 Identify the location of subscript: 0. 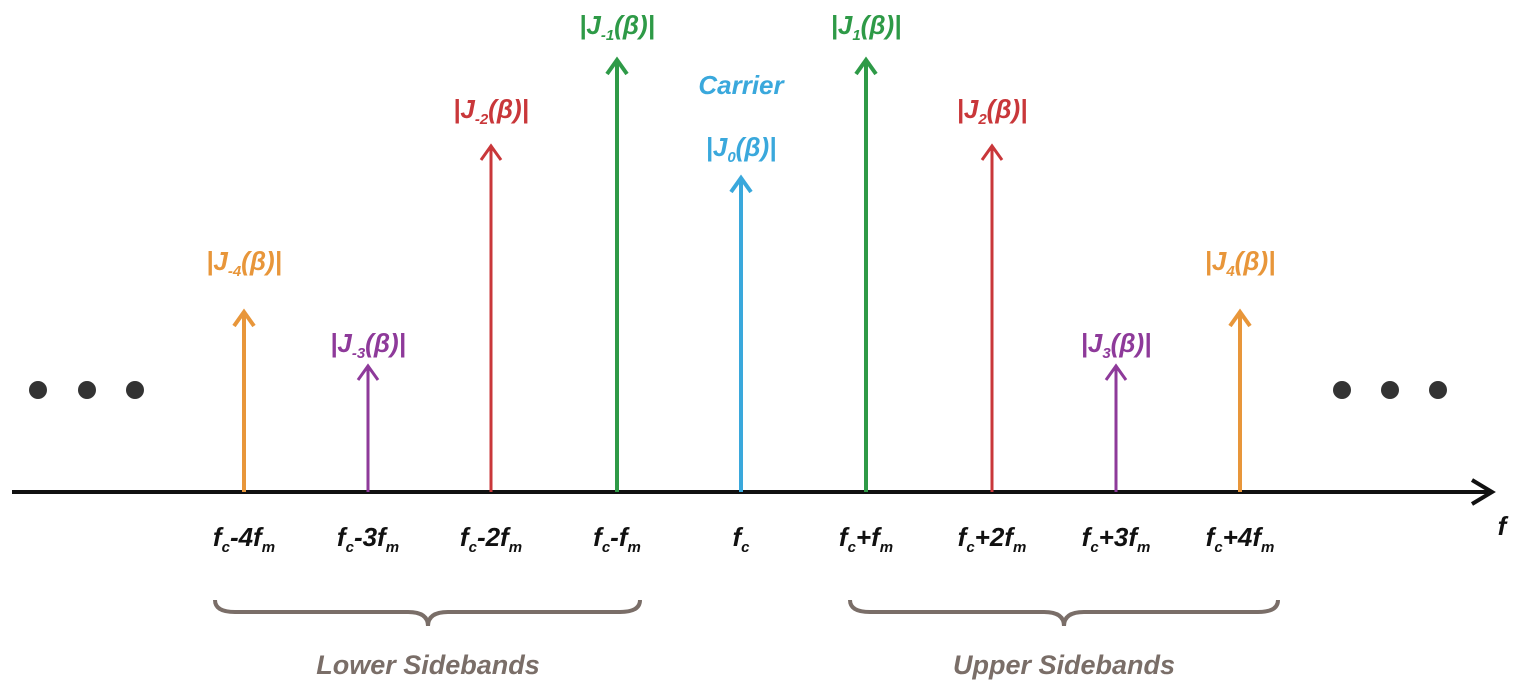
(731, 157).